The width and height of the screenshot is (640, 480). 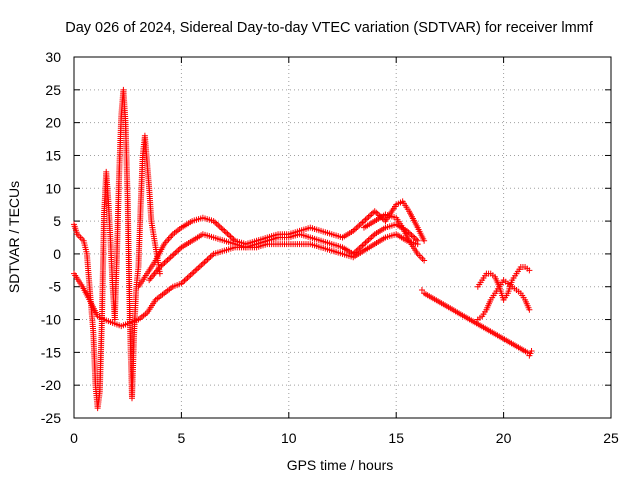 What do you see at coordinates (51, 320) in the screenshot?
I see `y-tick-label: -10` at bounding box center [51, 320].